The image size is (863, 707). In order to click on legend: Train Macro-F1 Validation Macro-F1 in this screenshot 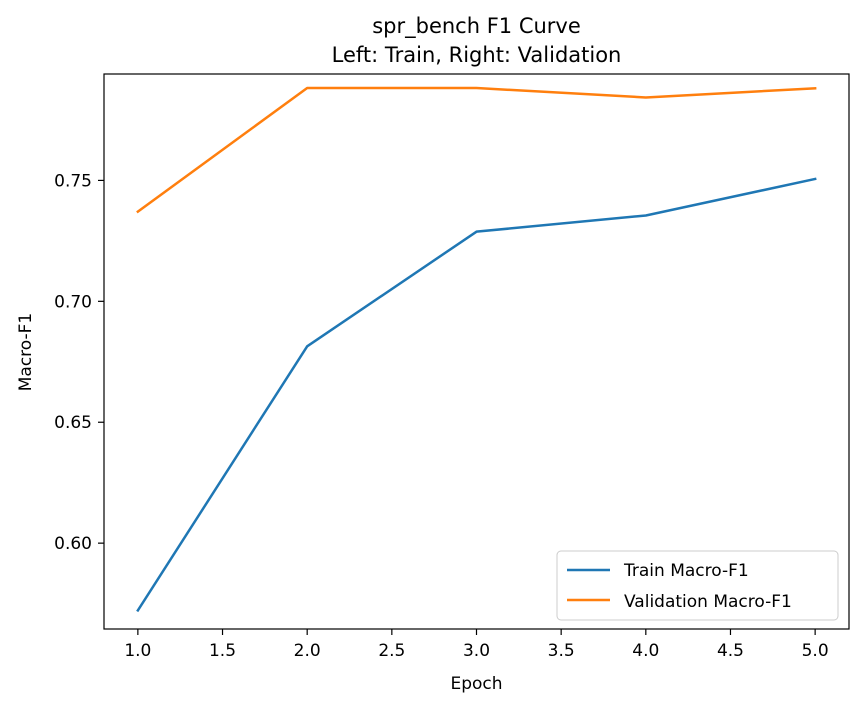, I will do `click(697, 585)`.